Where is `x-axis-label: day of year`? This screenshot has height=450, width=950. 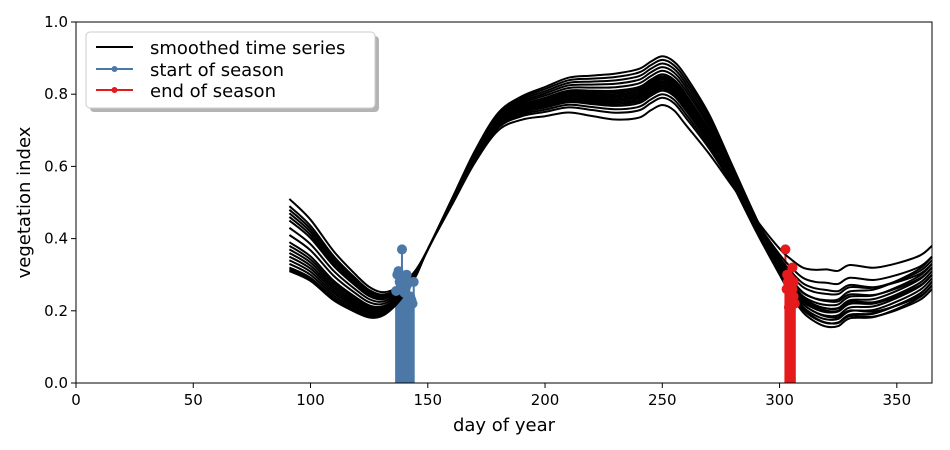
x-axis-label: day of year is located at coordinates (504, 425).